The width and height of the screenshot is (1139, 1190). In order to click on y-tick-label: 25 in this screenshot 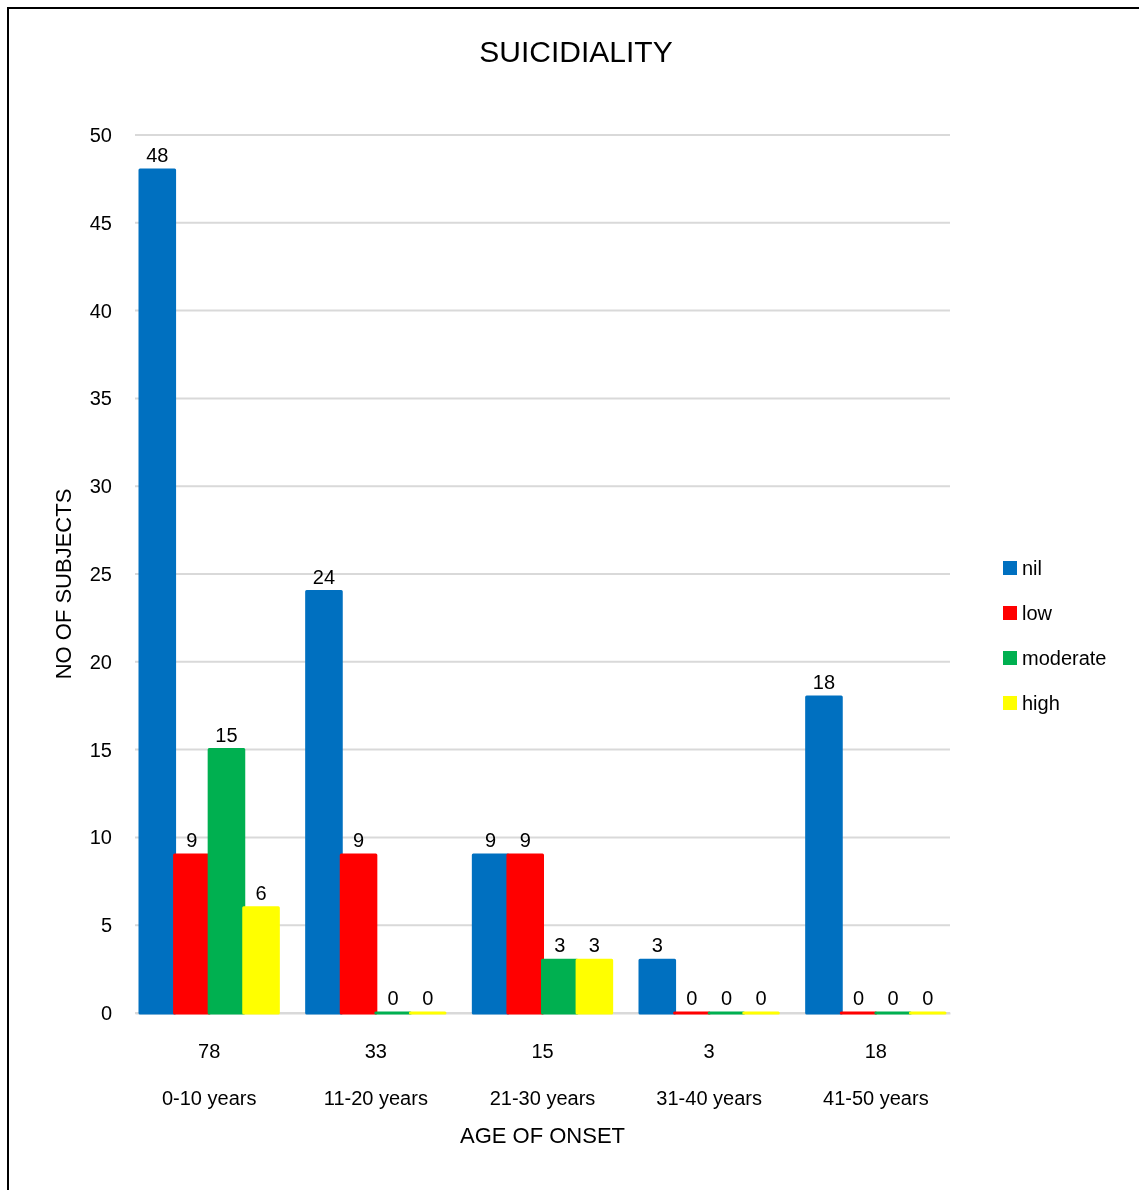, I will do `click(100, 573)`.